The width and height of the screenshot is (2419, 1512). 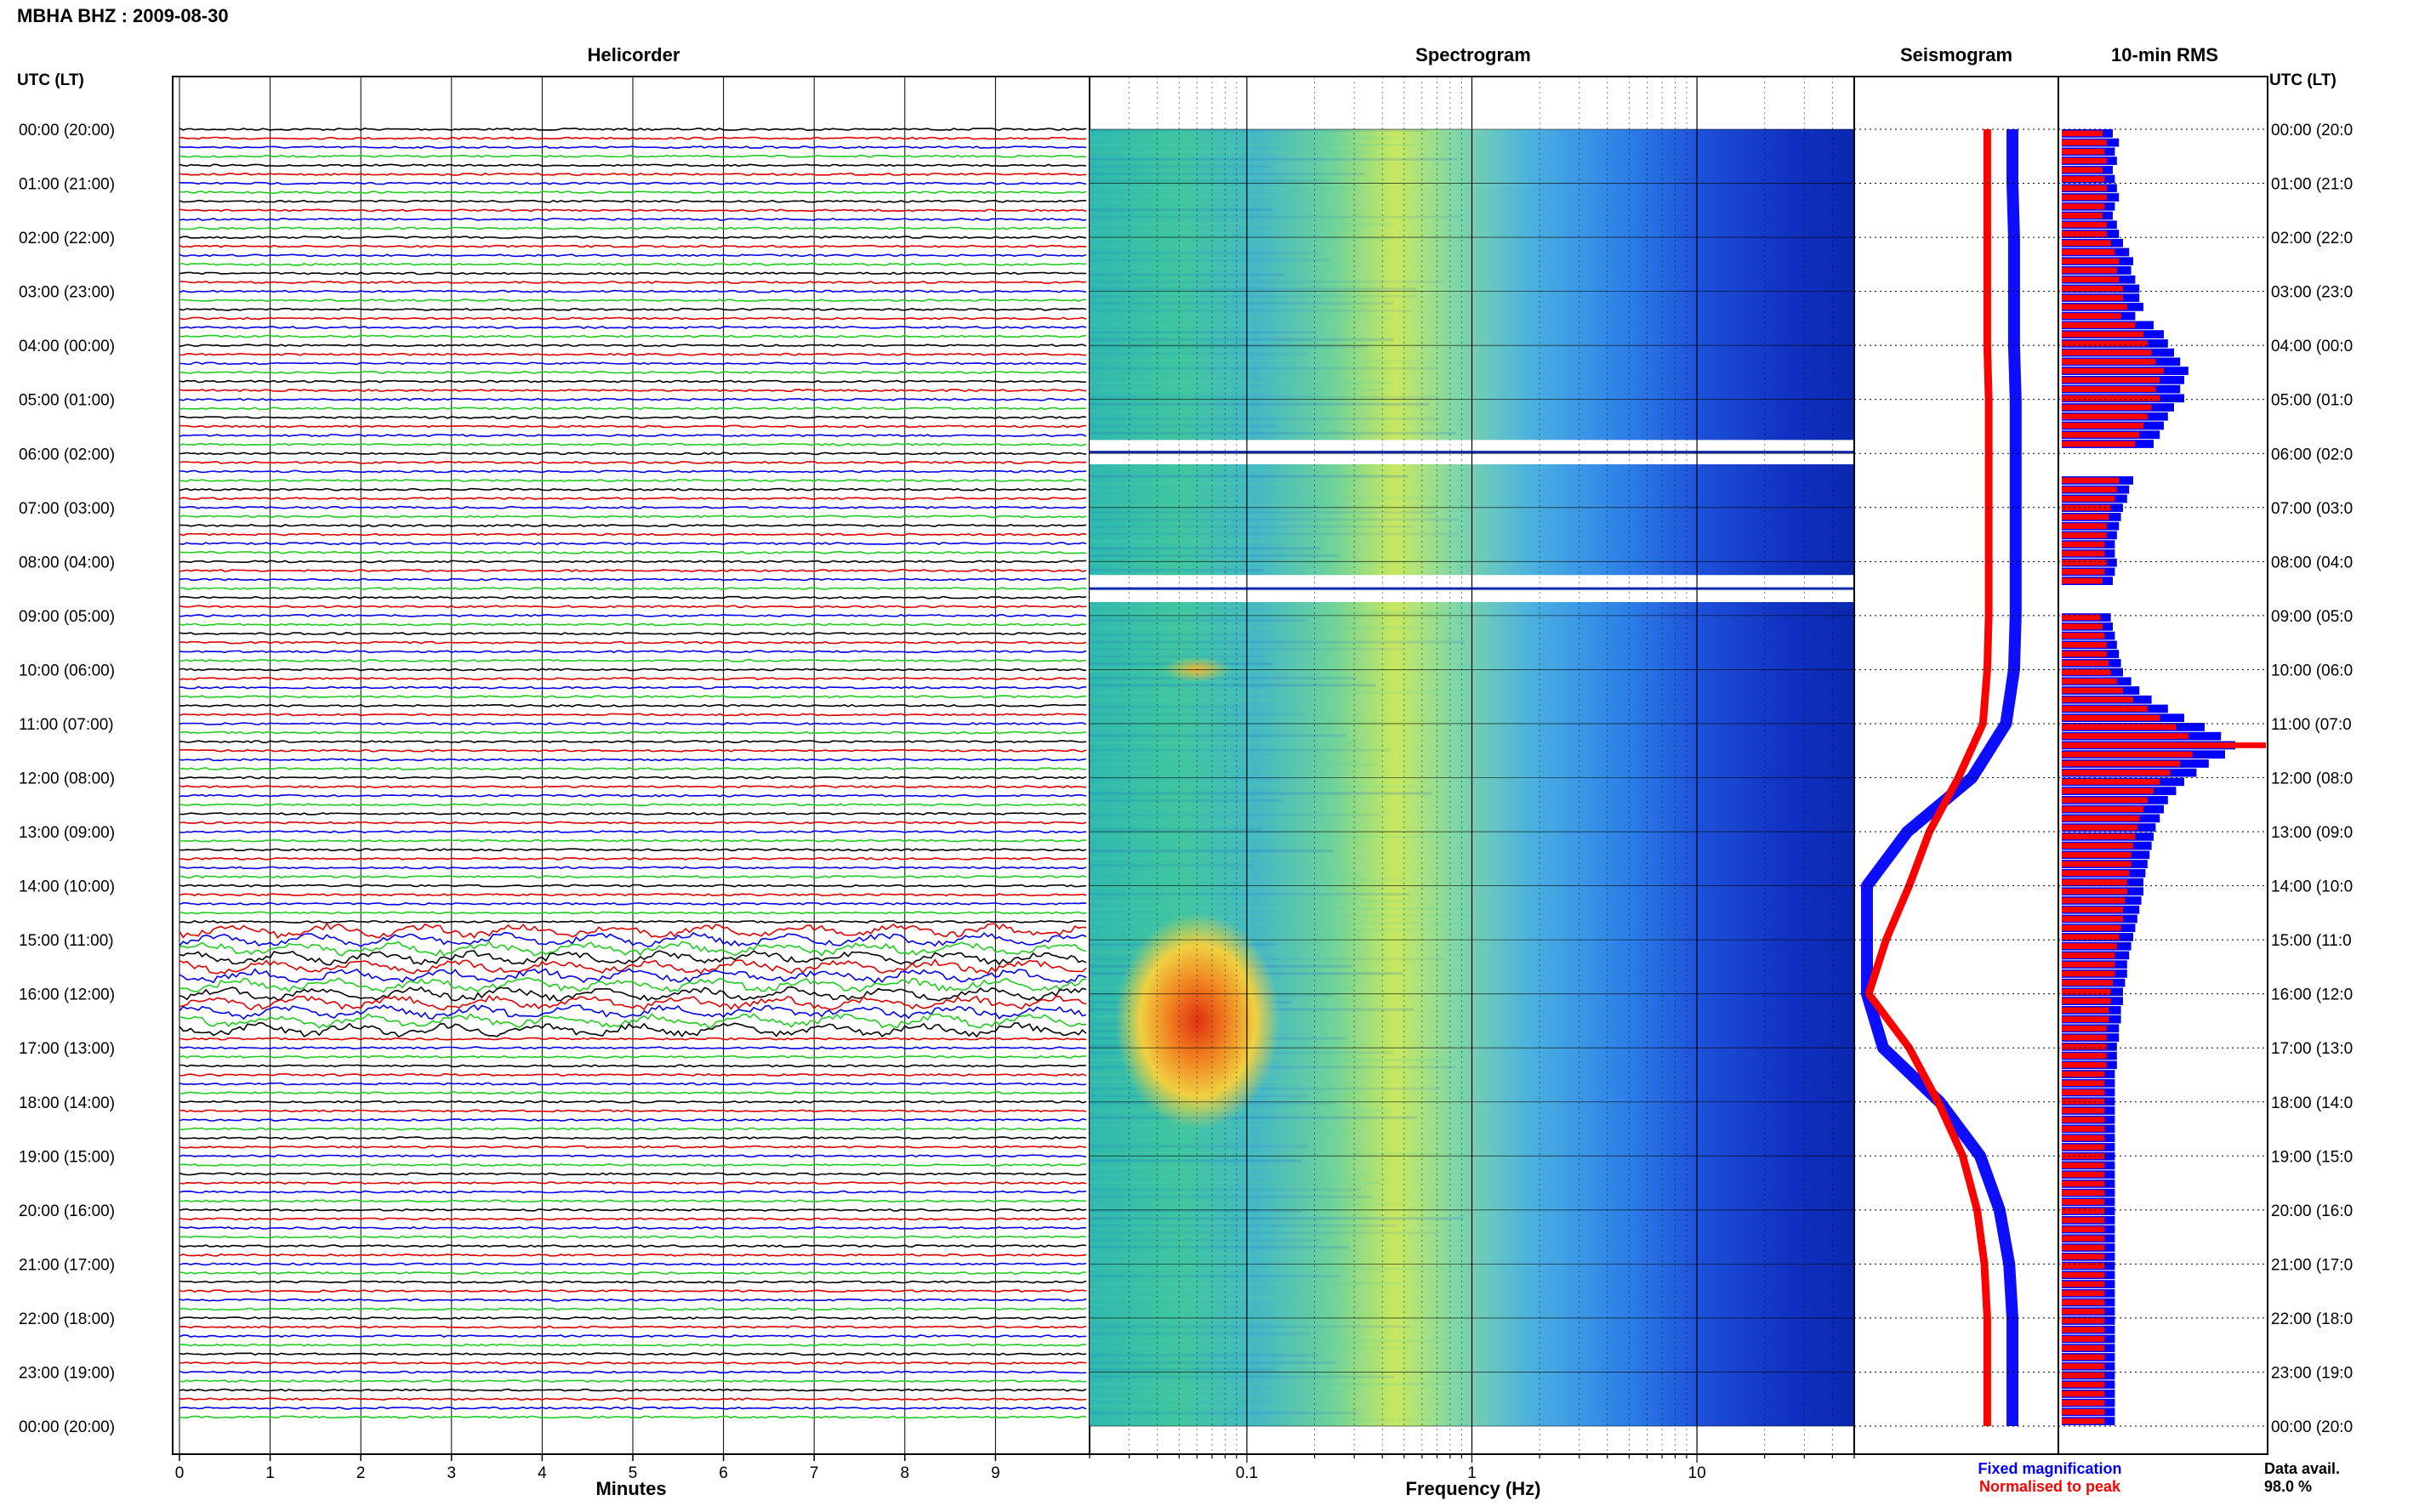 I want to click on time-label-left: 01:00 (21:00), so click(x=67, y=185).